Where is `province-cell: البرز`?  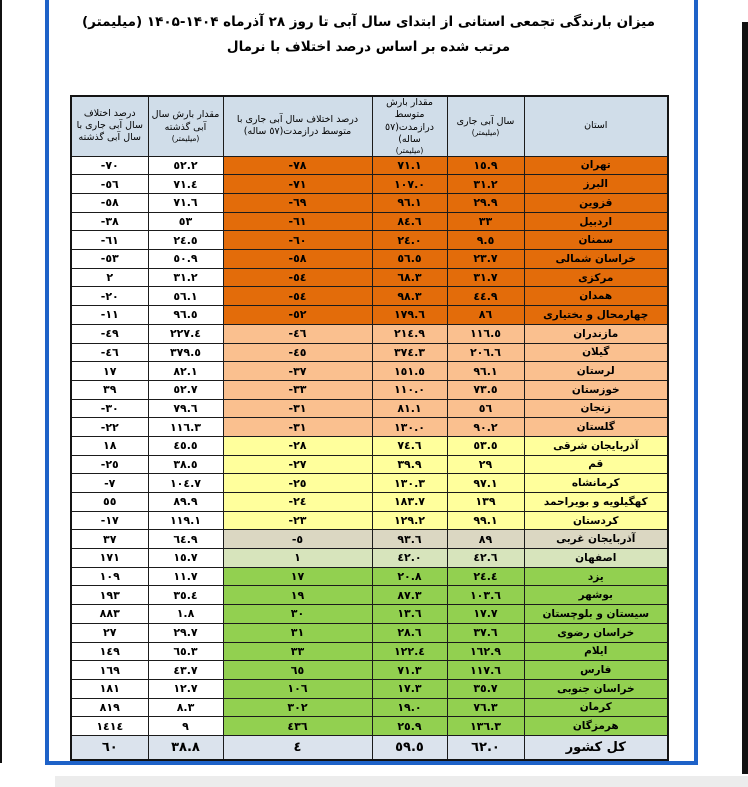 province-cell: البرز is located at coordinates (596, 184).